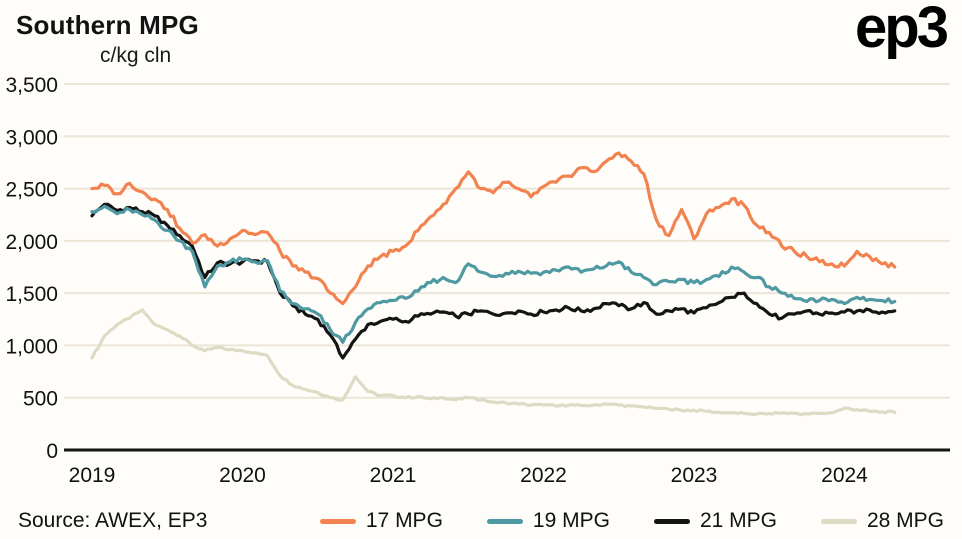 The width and height of the screenshot is (962, 539). What do you see at coordinates (31, 190) in the screenshot?
I see `y-tick-label: 2,500` at bounding box center [31, 190].